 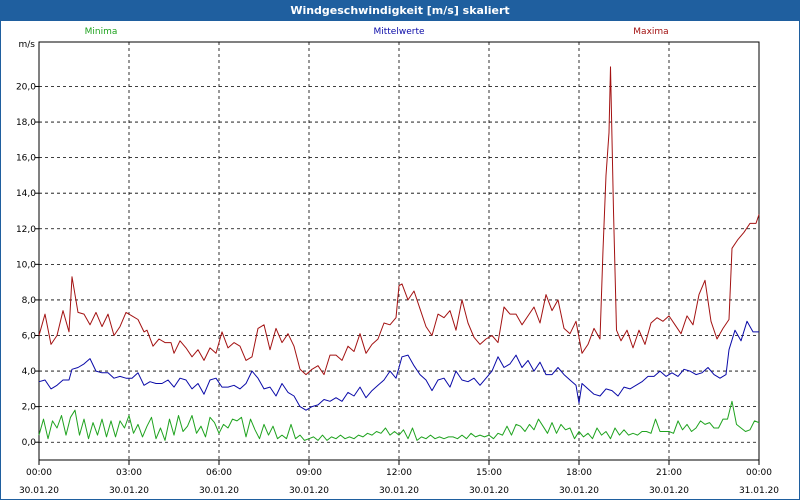 I want to click on x-tick-time-label: 21:00, so click(x=669, y=473).